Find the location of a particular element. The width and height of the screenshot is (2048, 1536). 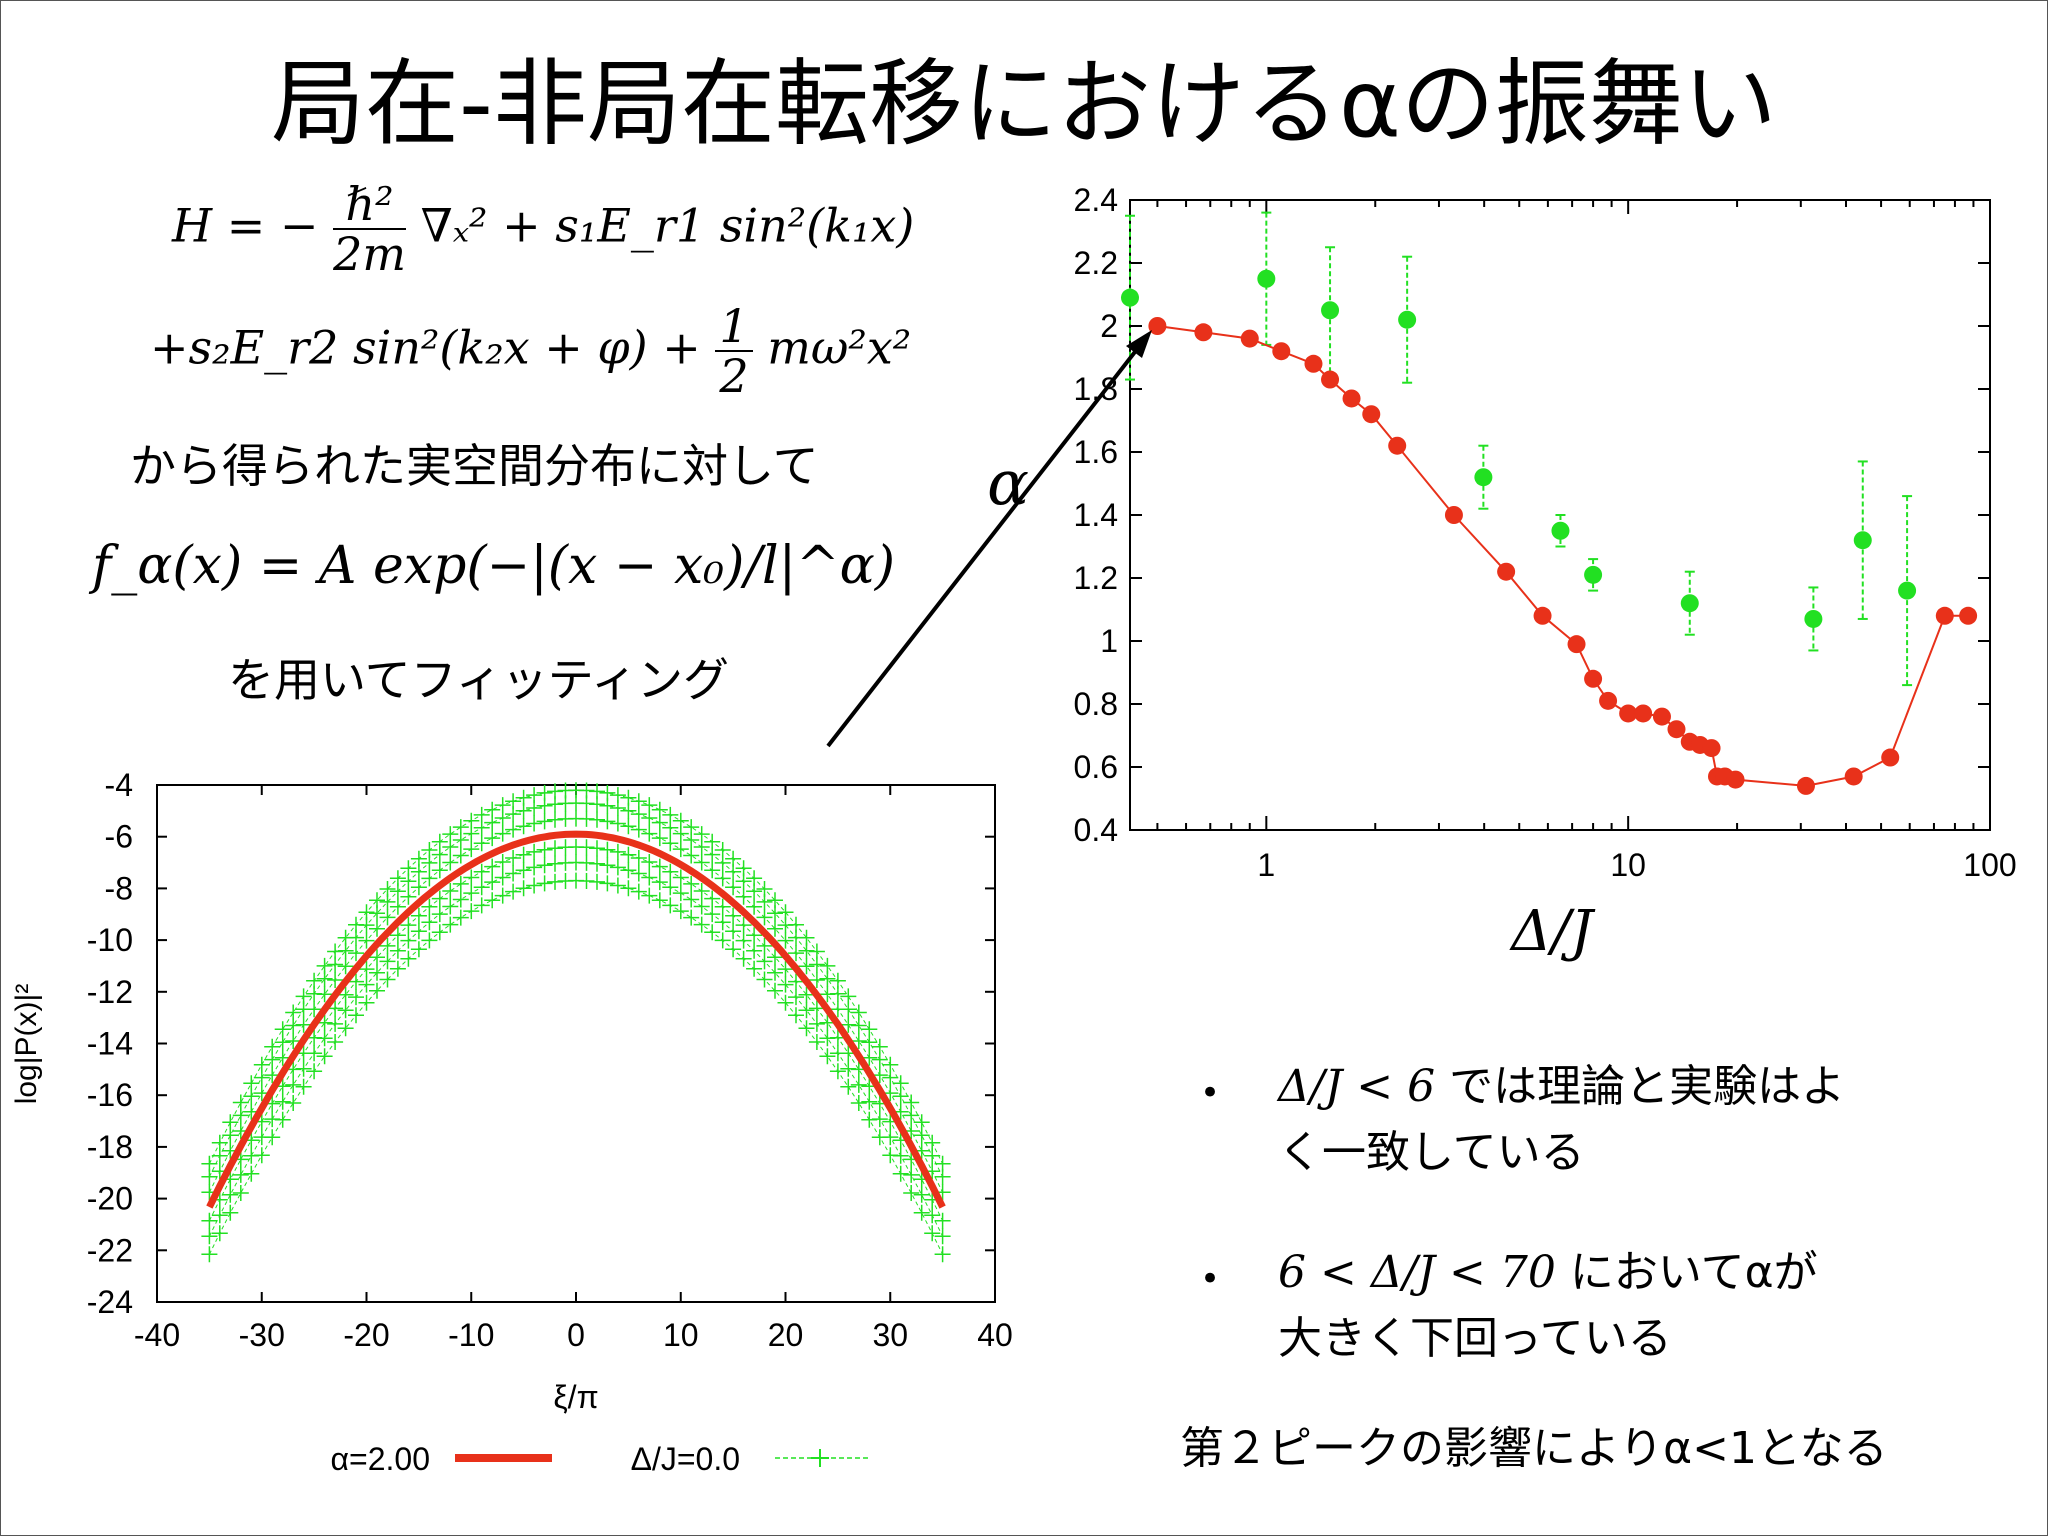

bullet-1-math: Δ/J < 6 is located at coordinates (1357, 1086).